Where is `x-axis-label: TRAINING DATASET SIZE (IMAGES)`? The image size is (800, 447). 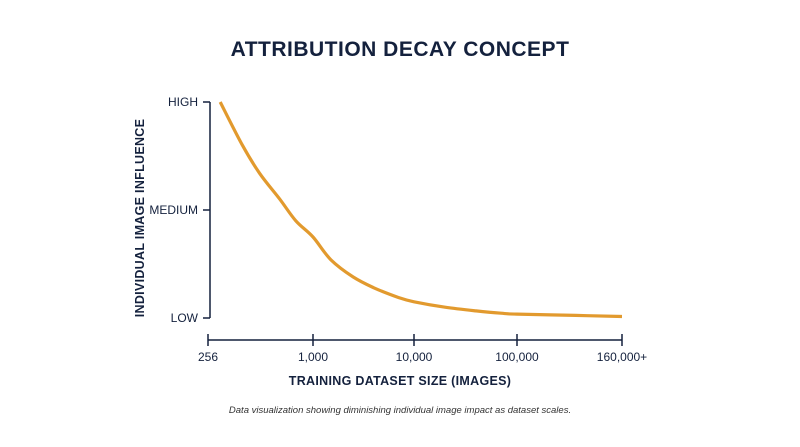
x-axis-label: TRAINING DATASET SIZE (IMAGES) is located at coordinates (400, 381).